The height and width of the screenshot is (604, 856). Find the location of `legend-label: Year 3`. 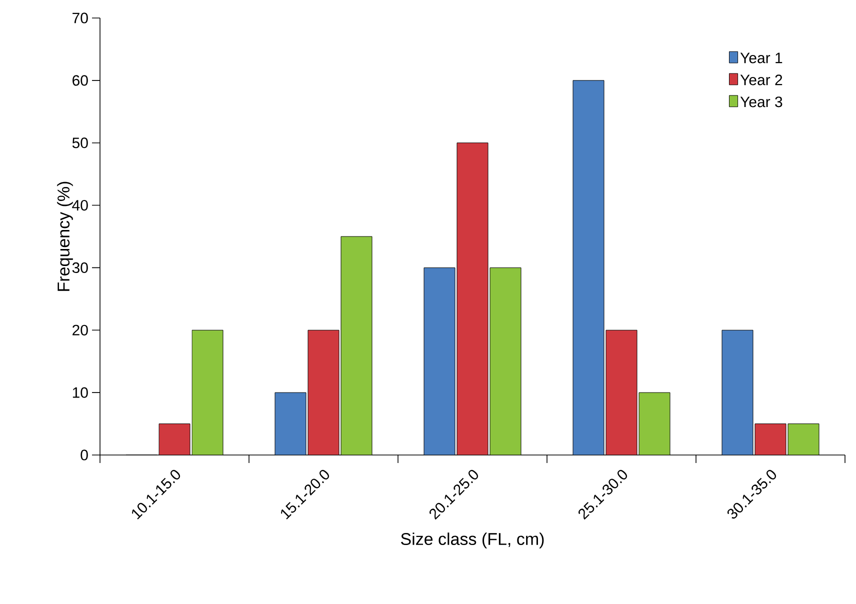

legend-label: Year 3 is located at coordinates (761, 102).